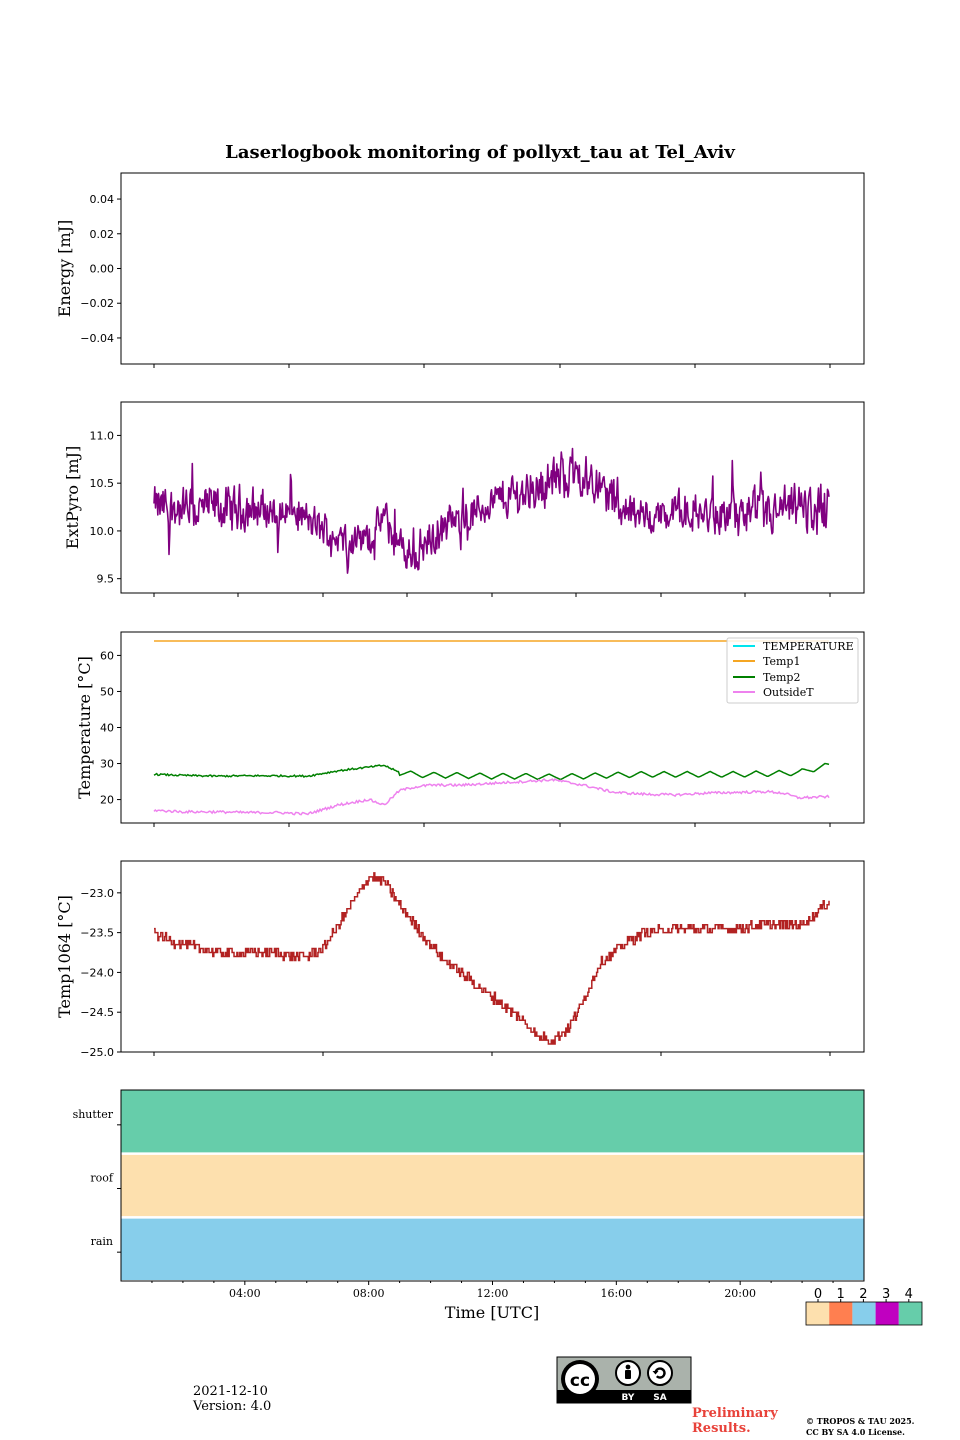 The image size is (960, 1440). Describe the element at coordinates (841, 1294) in the screenshot. I see `colorbar-tick-label: 1` at that location.